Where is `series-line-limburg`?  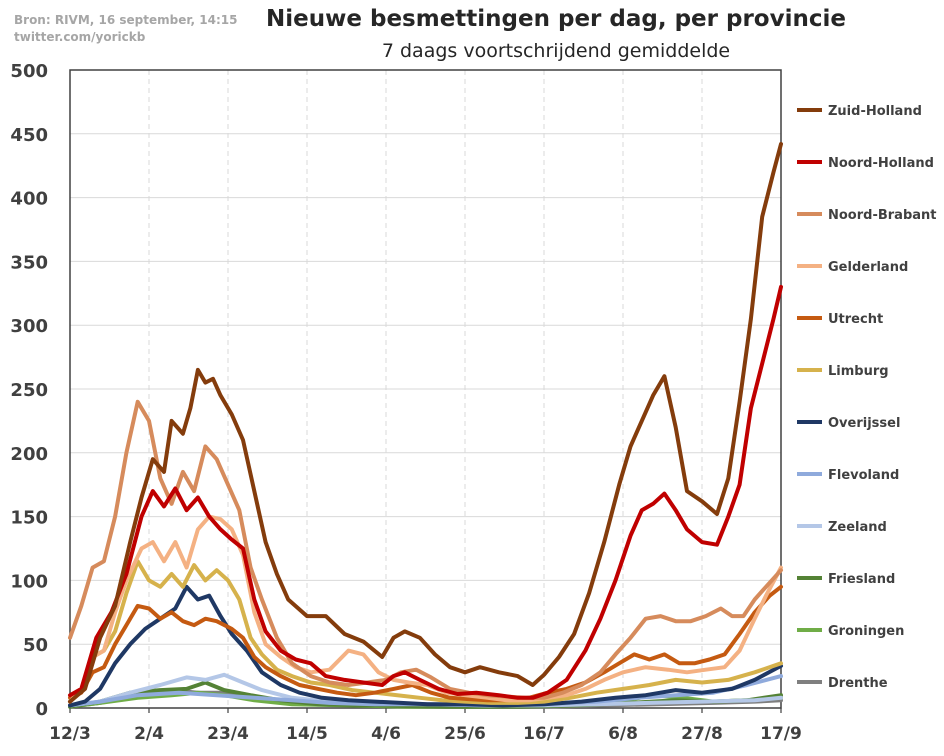
series-line-limburg is located at coordinates (425, 632).